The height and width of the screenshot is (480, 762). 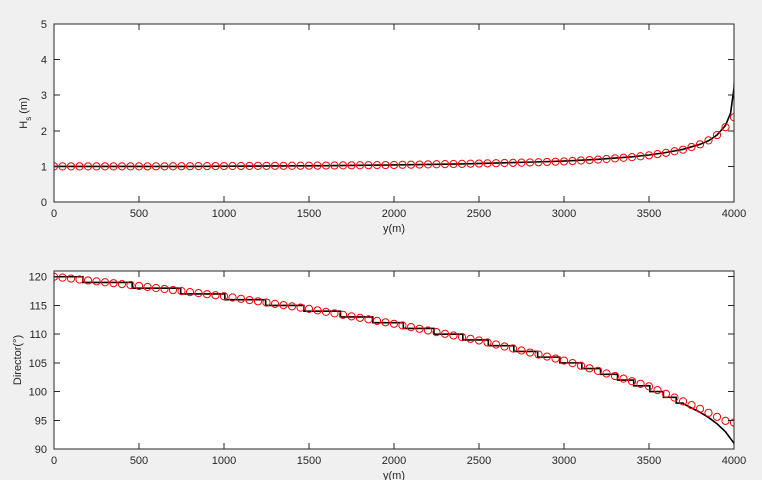 What do you see at coordinates (44, 96) in the screenshot?
I see `y-tick-label: 3` at bounding box center [44, 96].